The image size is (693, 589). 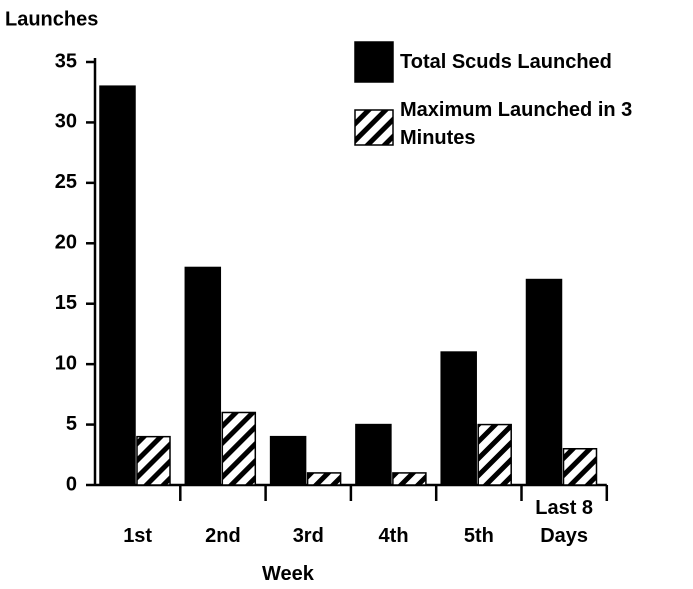 I want to click on y-tick-label: 25, so click(x=66, y=182).